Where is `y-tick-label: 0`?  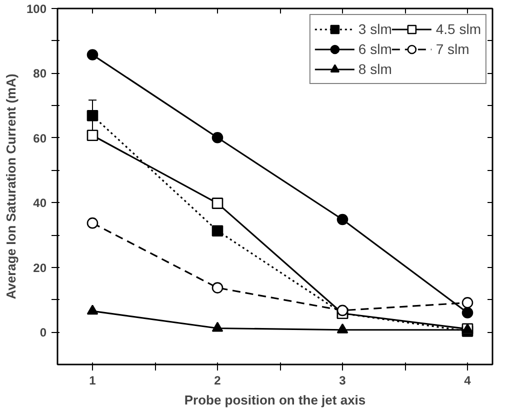
y-tick-label: 0 is located at coordinates (43, 333).